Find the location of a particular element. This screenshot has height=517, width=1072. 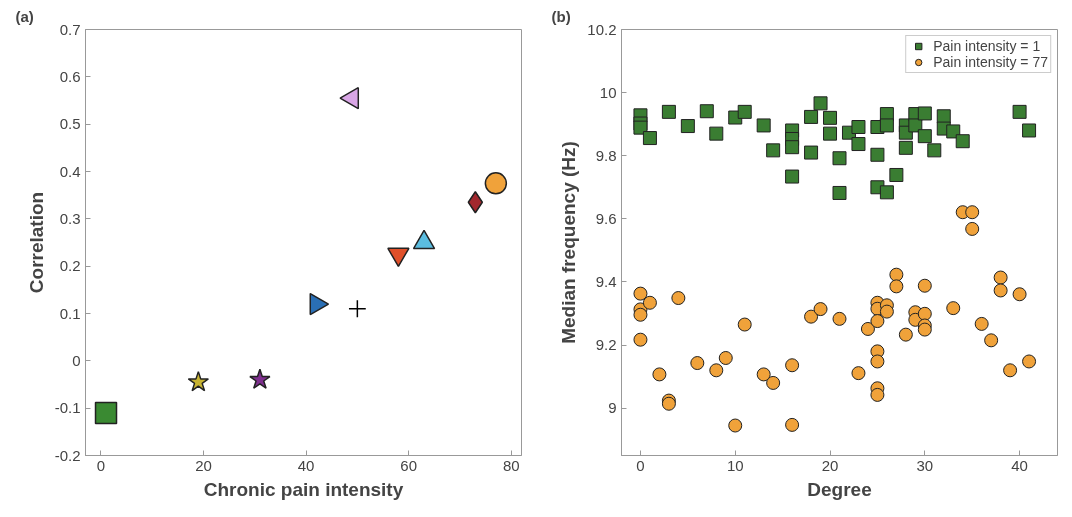

x-axis-title: Degree is located at coordinates (839, 489).